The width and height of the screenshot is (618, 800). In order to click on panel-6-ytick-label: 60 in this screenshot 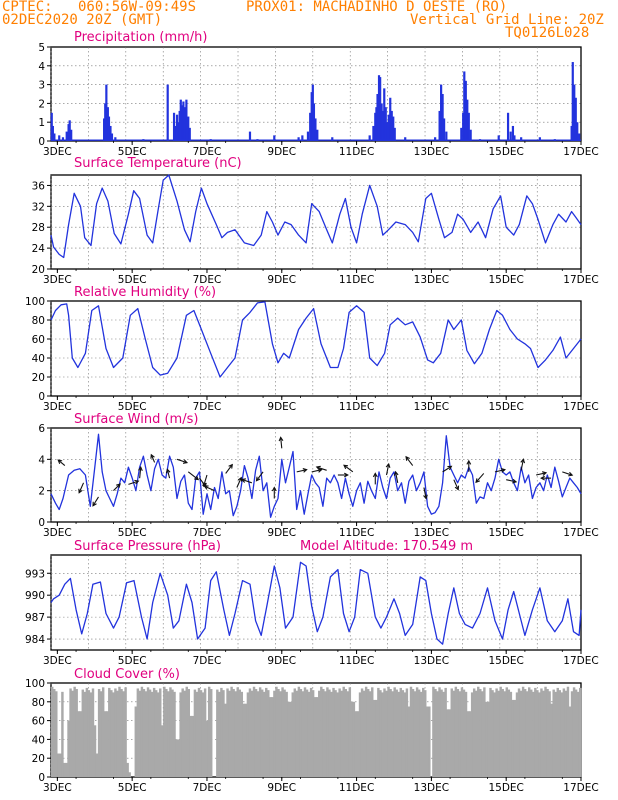, I will do `click(38, 722)`.